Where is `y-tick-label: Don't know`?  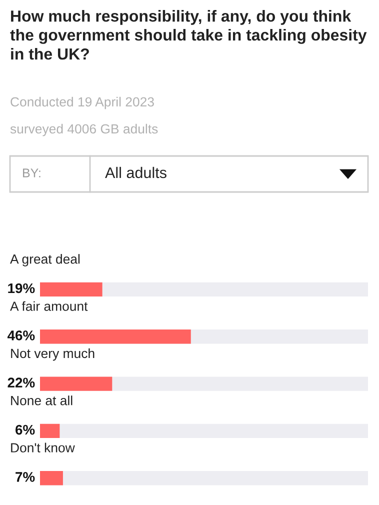
y-tick-label: Don't know is located at coordinates (43, 447).